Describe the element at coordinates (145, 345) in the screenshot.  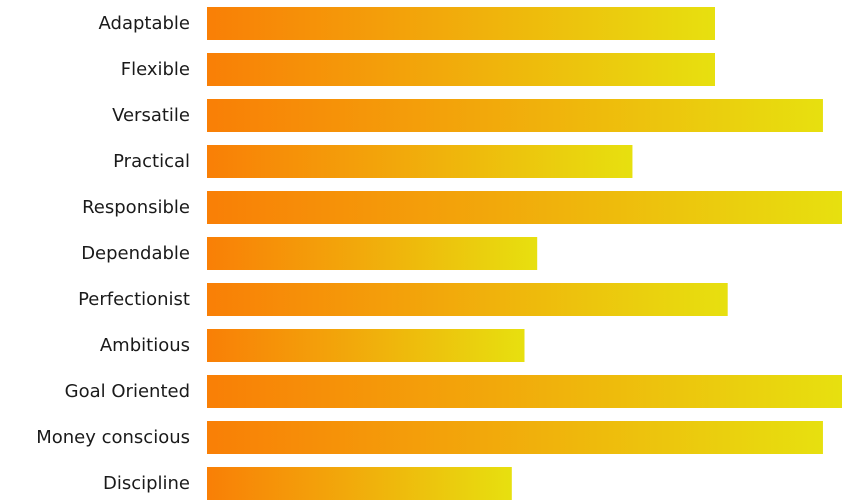
I see `category-label-ambitious: Ambitious` at that location.